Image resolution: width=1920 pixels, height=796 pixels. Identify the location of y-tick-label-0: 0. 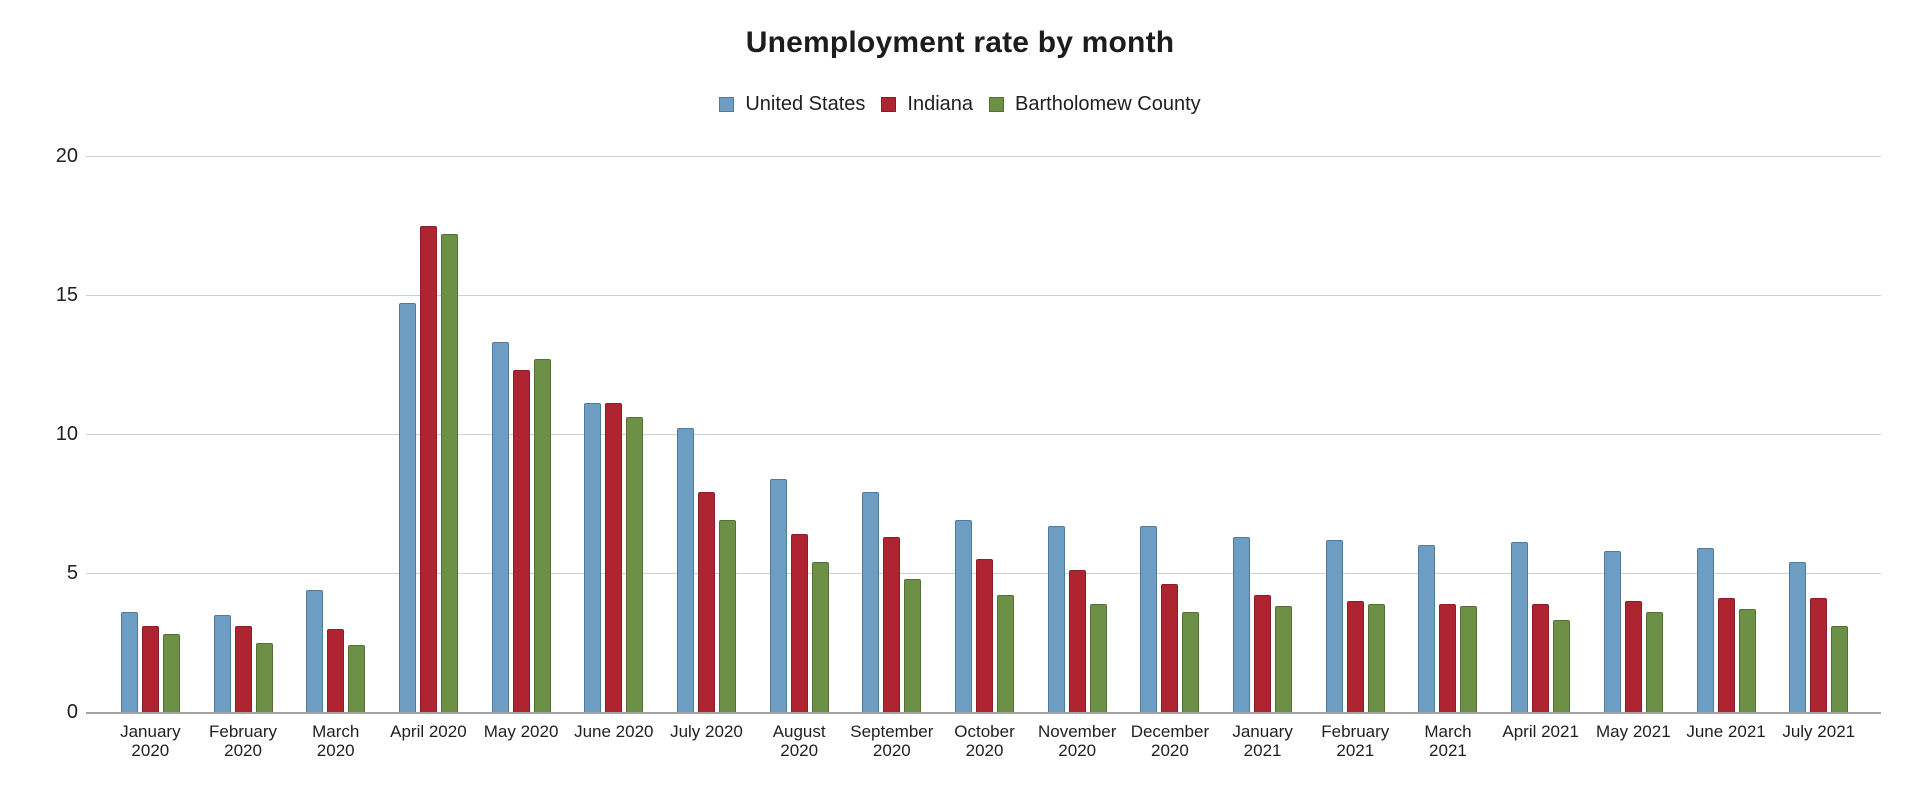
(72, 712).